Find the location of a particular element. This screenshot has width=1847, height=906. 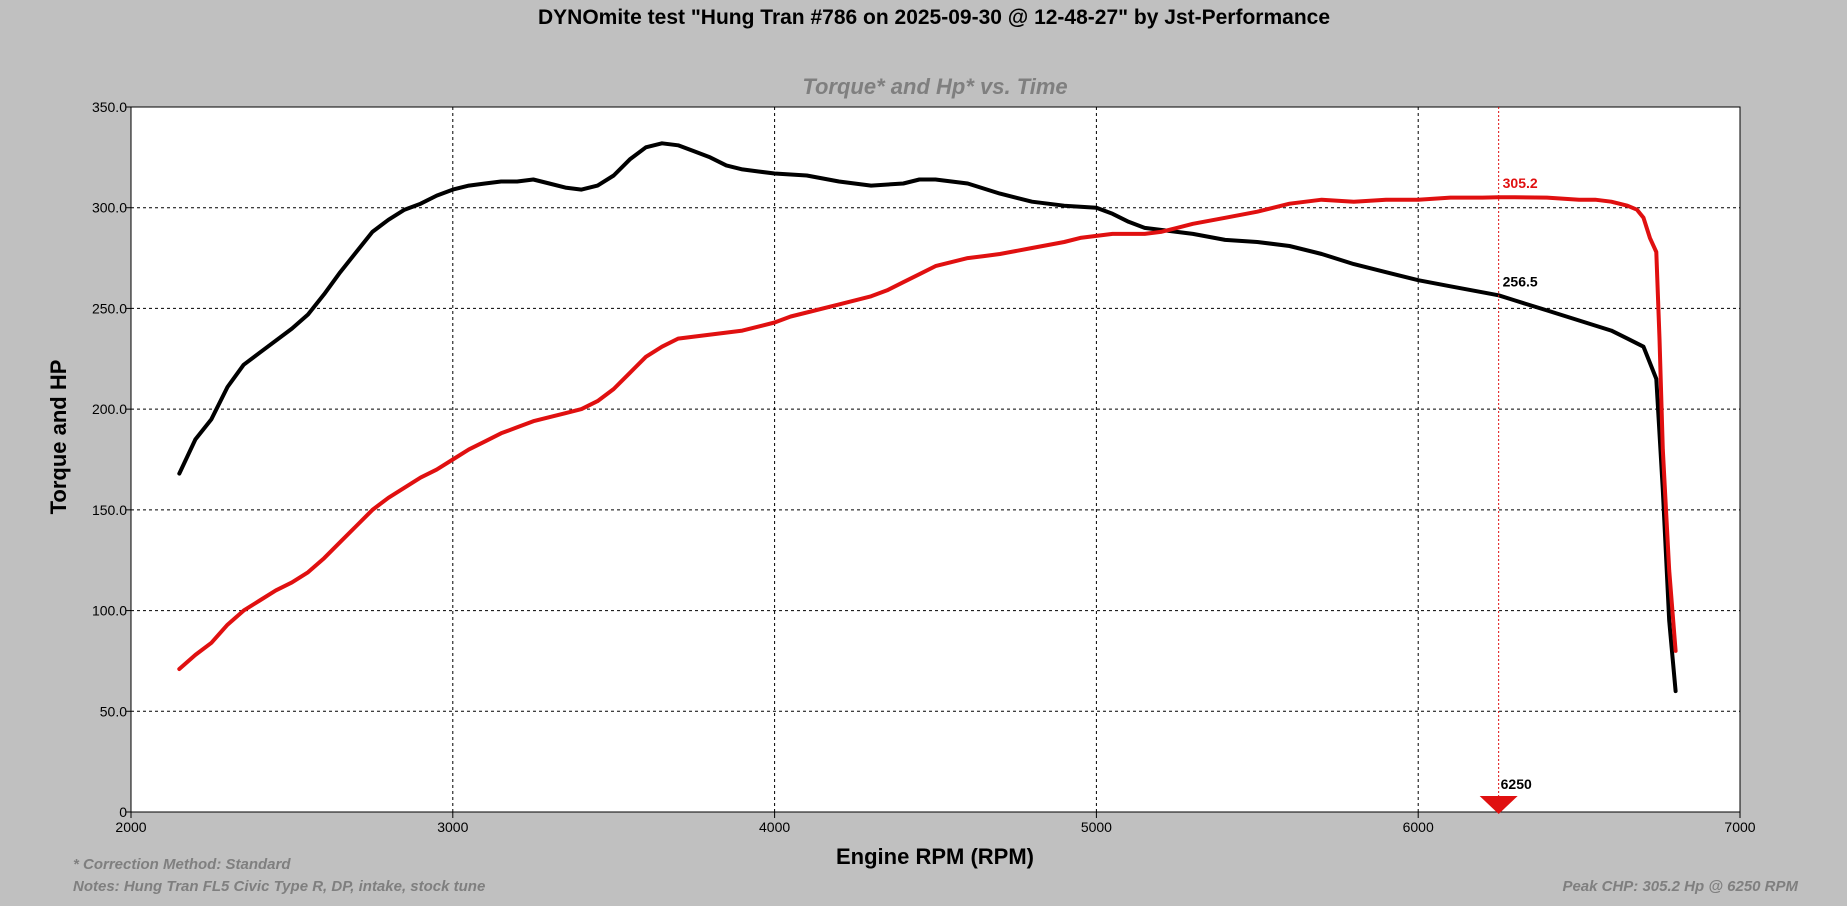

cursor-black-value-label: 256.5 is located at coordinates (1520, 281).